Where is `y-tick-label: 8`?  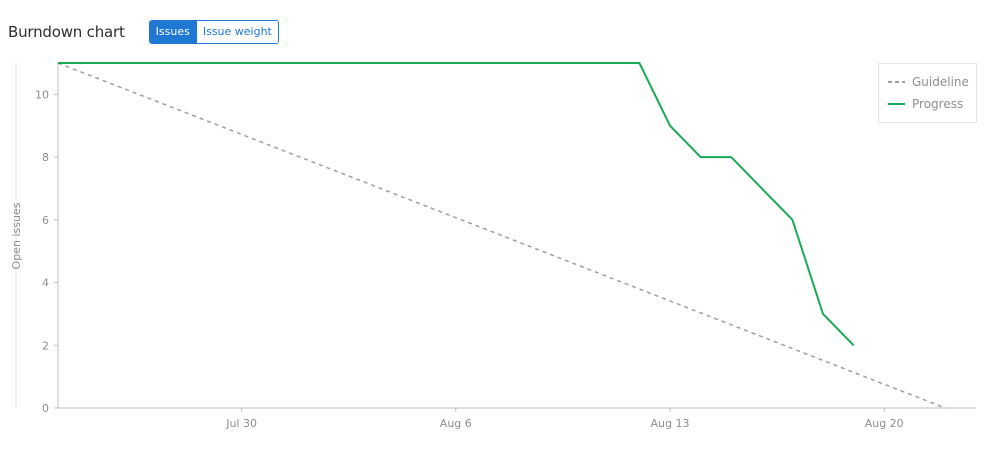 y-tick-label: 8 is located at coordinates (45, 157).